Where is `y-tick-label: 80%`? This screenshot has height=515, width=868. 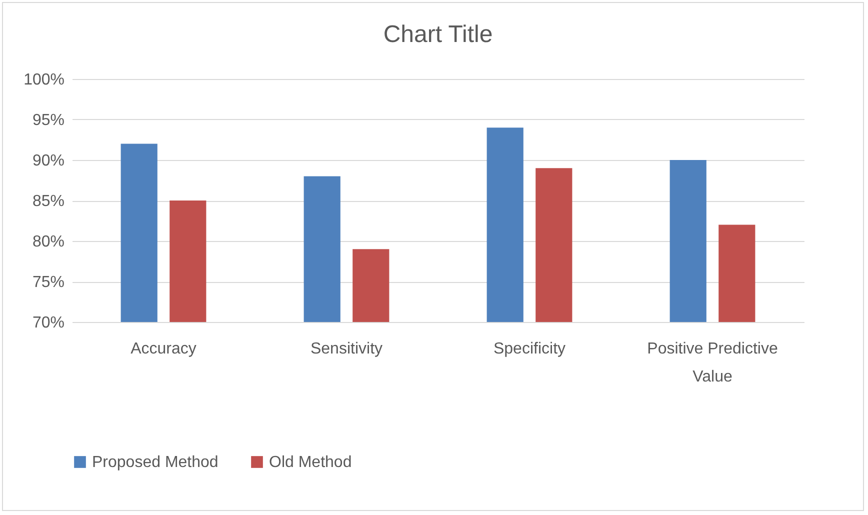 y-tick-label: 80% is located at coordinates (48, 242).